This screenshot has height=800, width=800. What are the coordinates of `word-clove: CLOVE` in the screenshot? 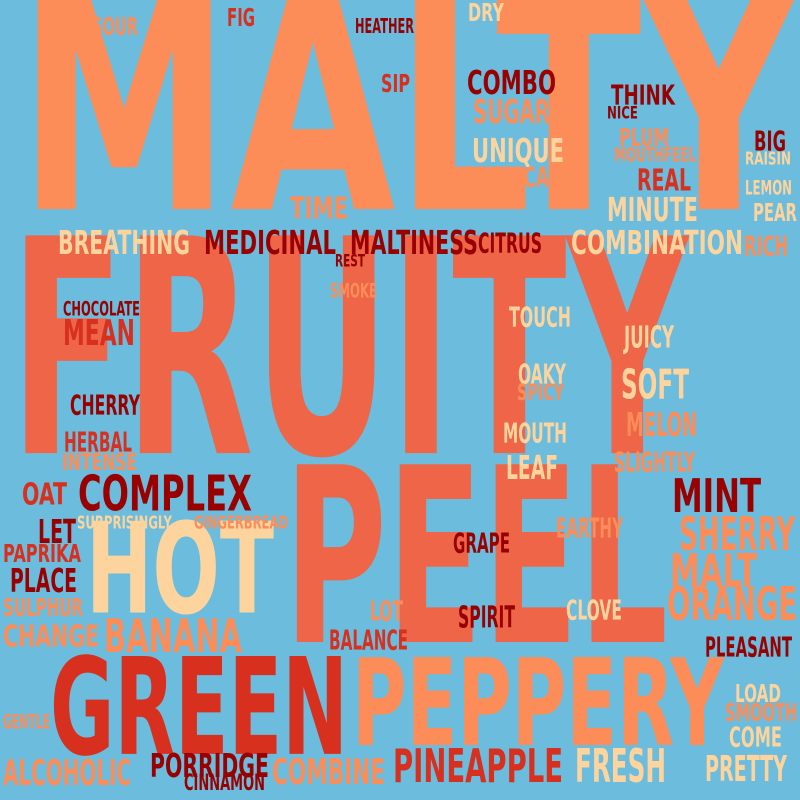 It's located at (594, 610).